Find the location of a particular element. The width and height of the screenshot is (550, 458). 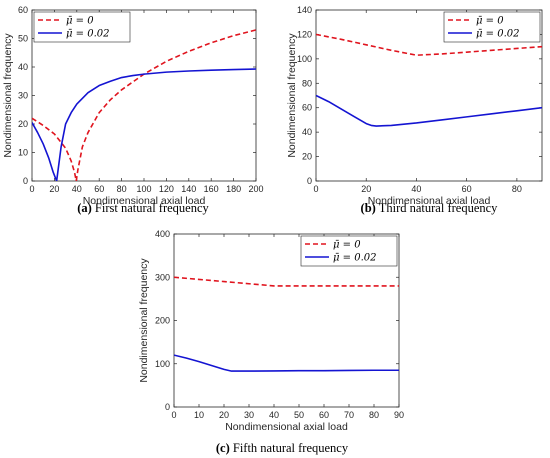

caption-a-label: (a) is located at coordinates (84, 208).